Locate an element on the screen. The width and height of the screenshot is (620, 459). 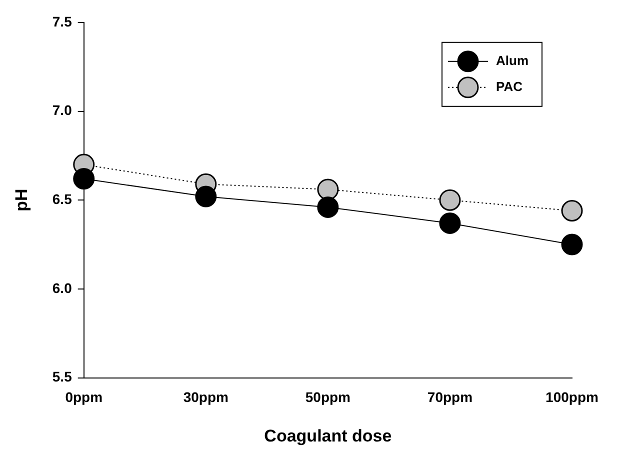
legend-label: PAC is located at coordinates (510, 86).